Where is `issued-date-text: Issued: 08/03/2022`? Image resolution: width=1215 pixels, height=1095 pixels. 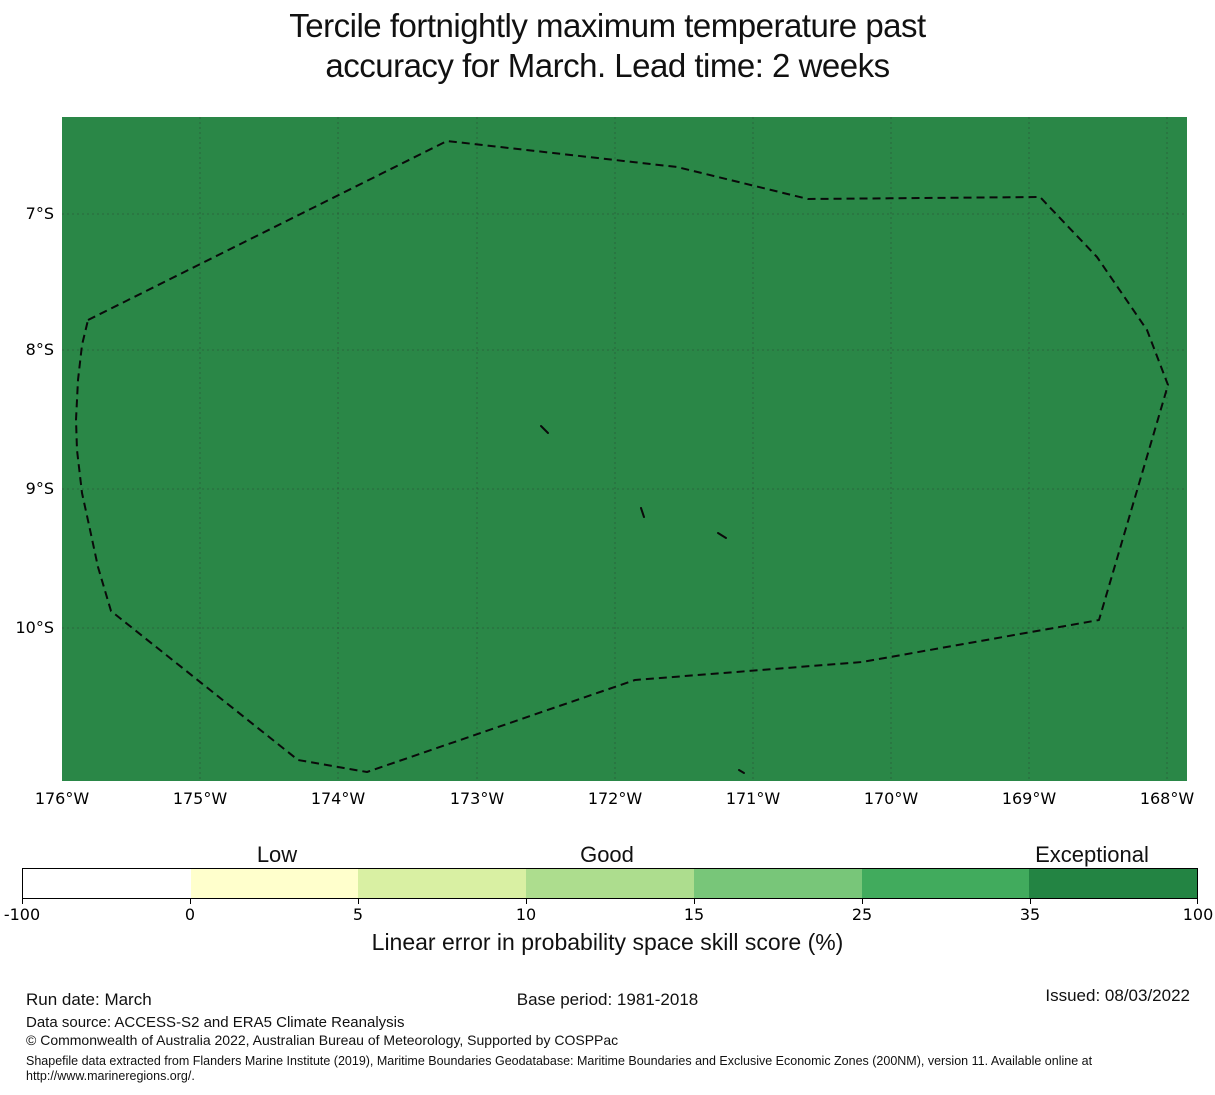
issued-date-text: Issued: 08/03/2022 is located at coordinates (1117, 995).